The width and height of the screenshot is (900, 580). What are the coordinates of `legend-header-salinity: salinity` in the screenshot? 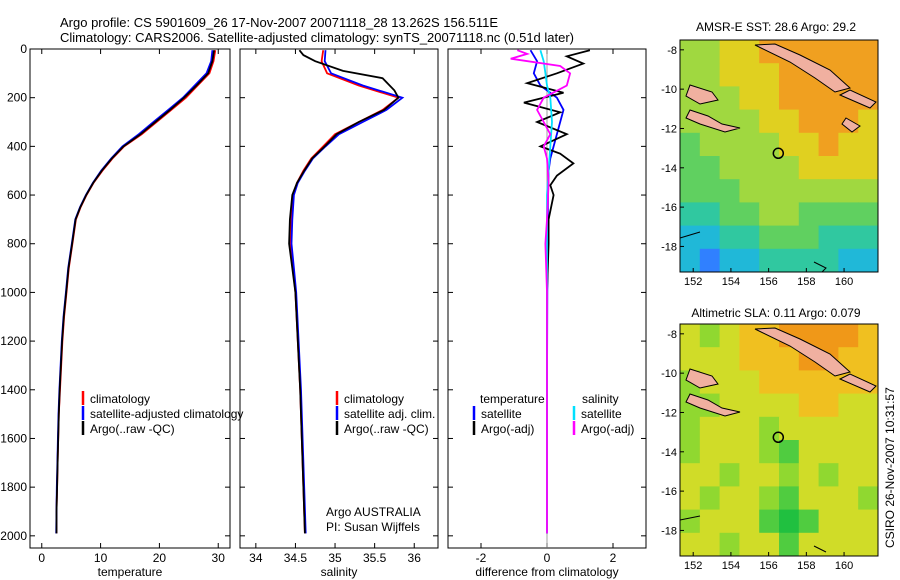 It's located at (600, 399).